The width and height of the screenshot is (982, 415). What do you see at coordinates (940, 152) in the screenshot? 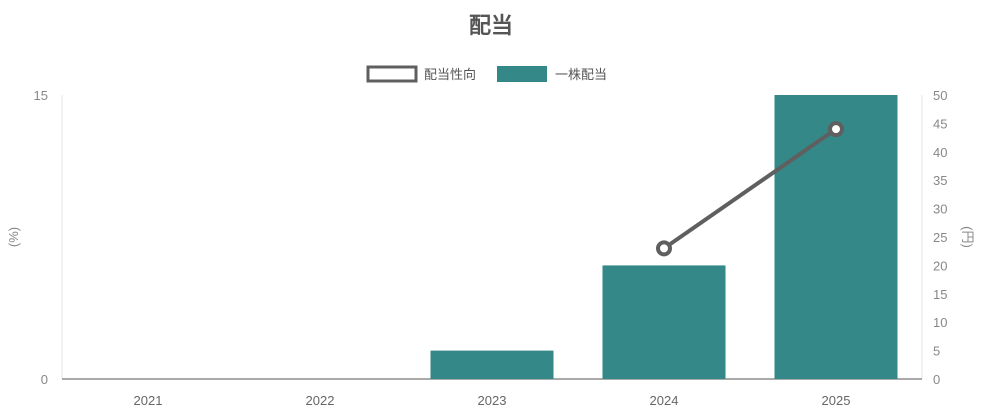
I see `y-right-tick-label: 40` at bounding box center [940, 152].